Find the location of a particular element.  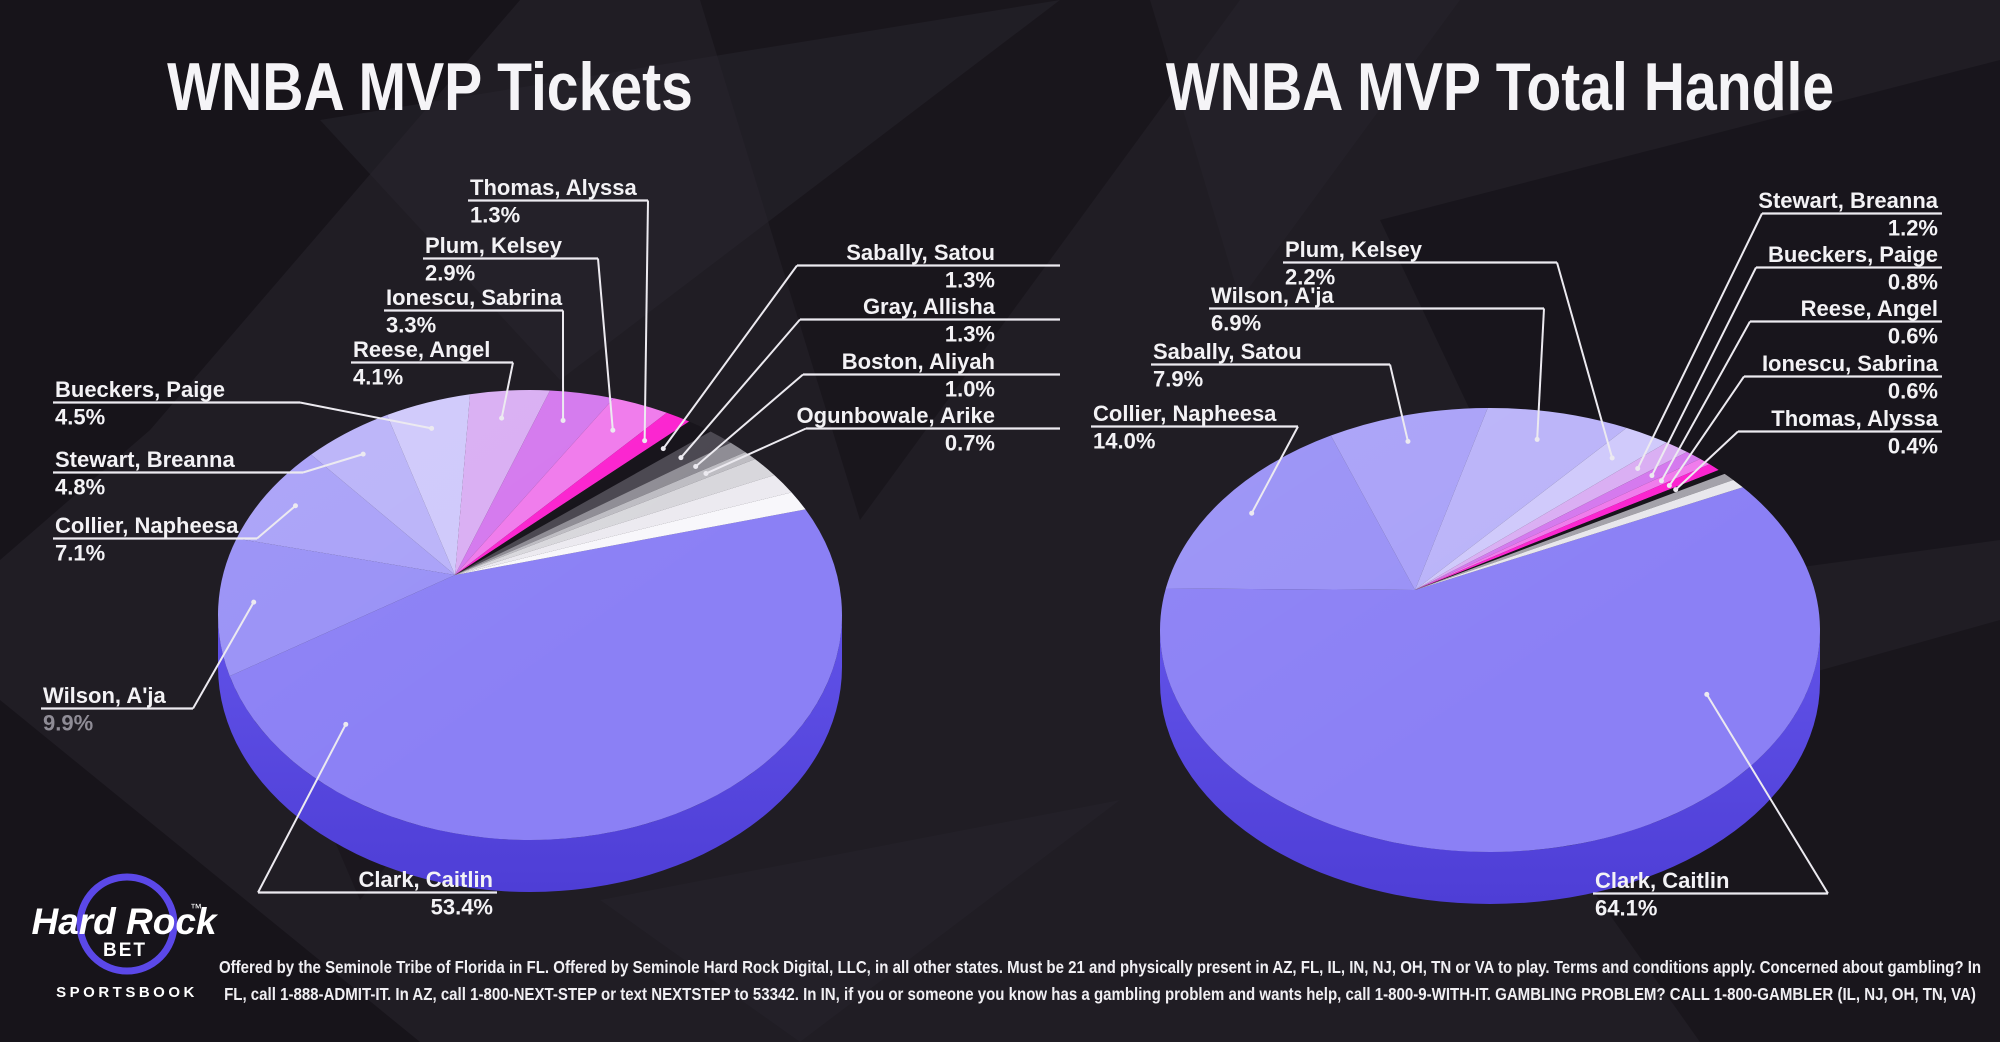

pie-callout-sabally-satou: Sabally, Satou 7.9% is located at coordinates (1281, 391).